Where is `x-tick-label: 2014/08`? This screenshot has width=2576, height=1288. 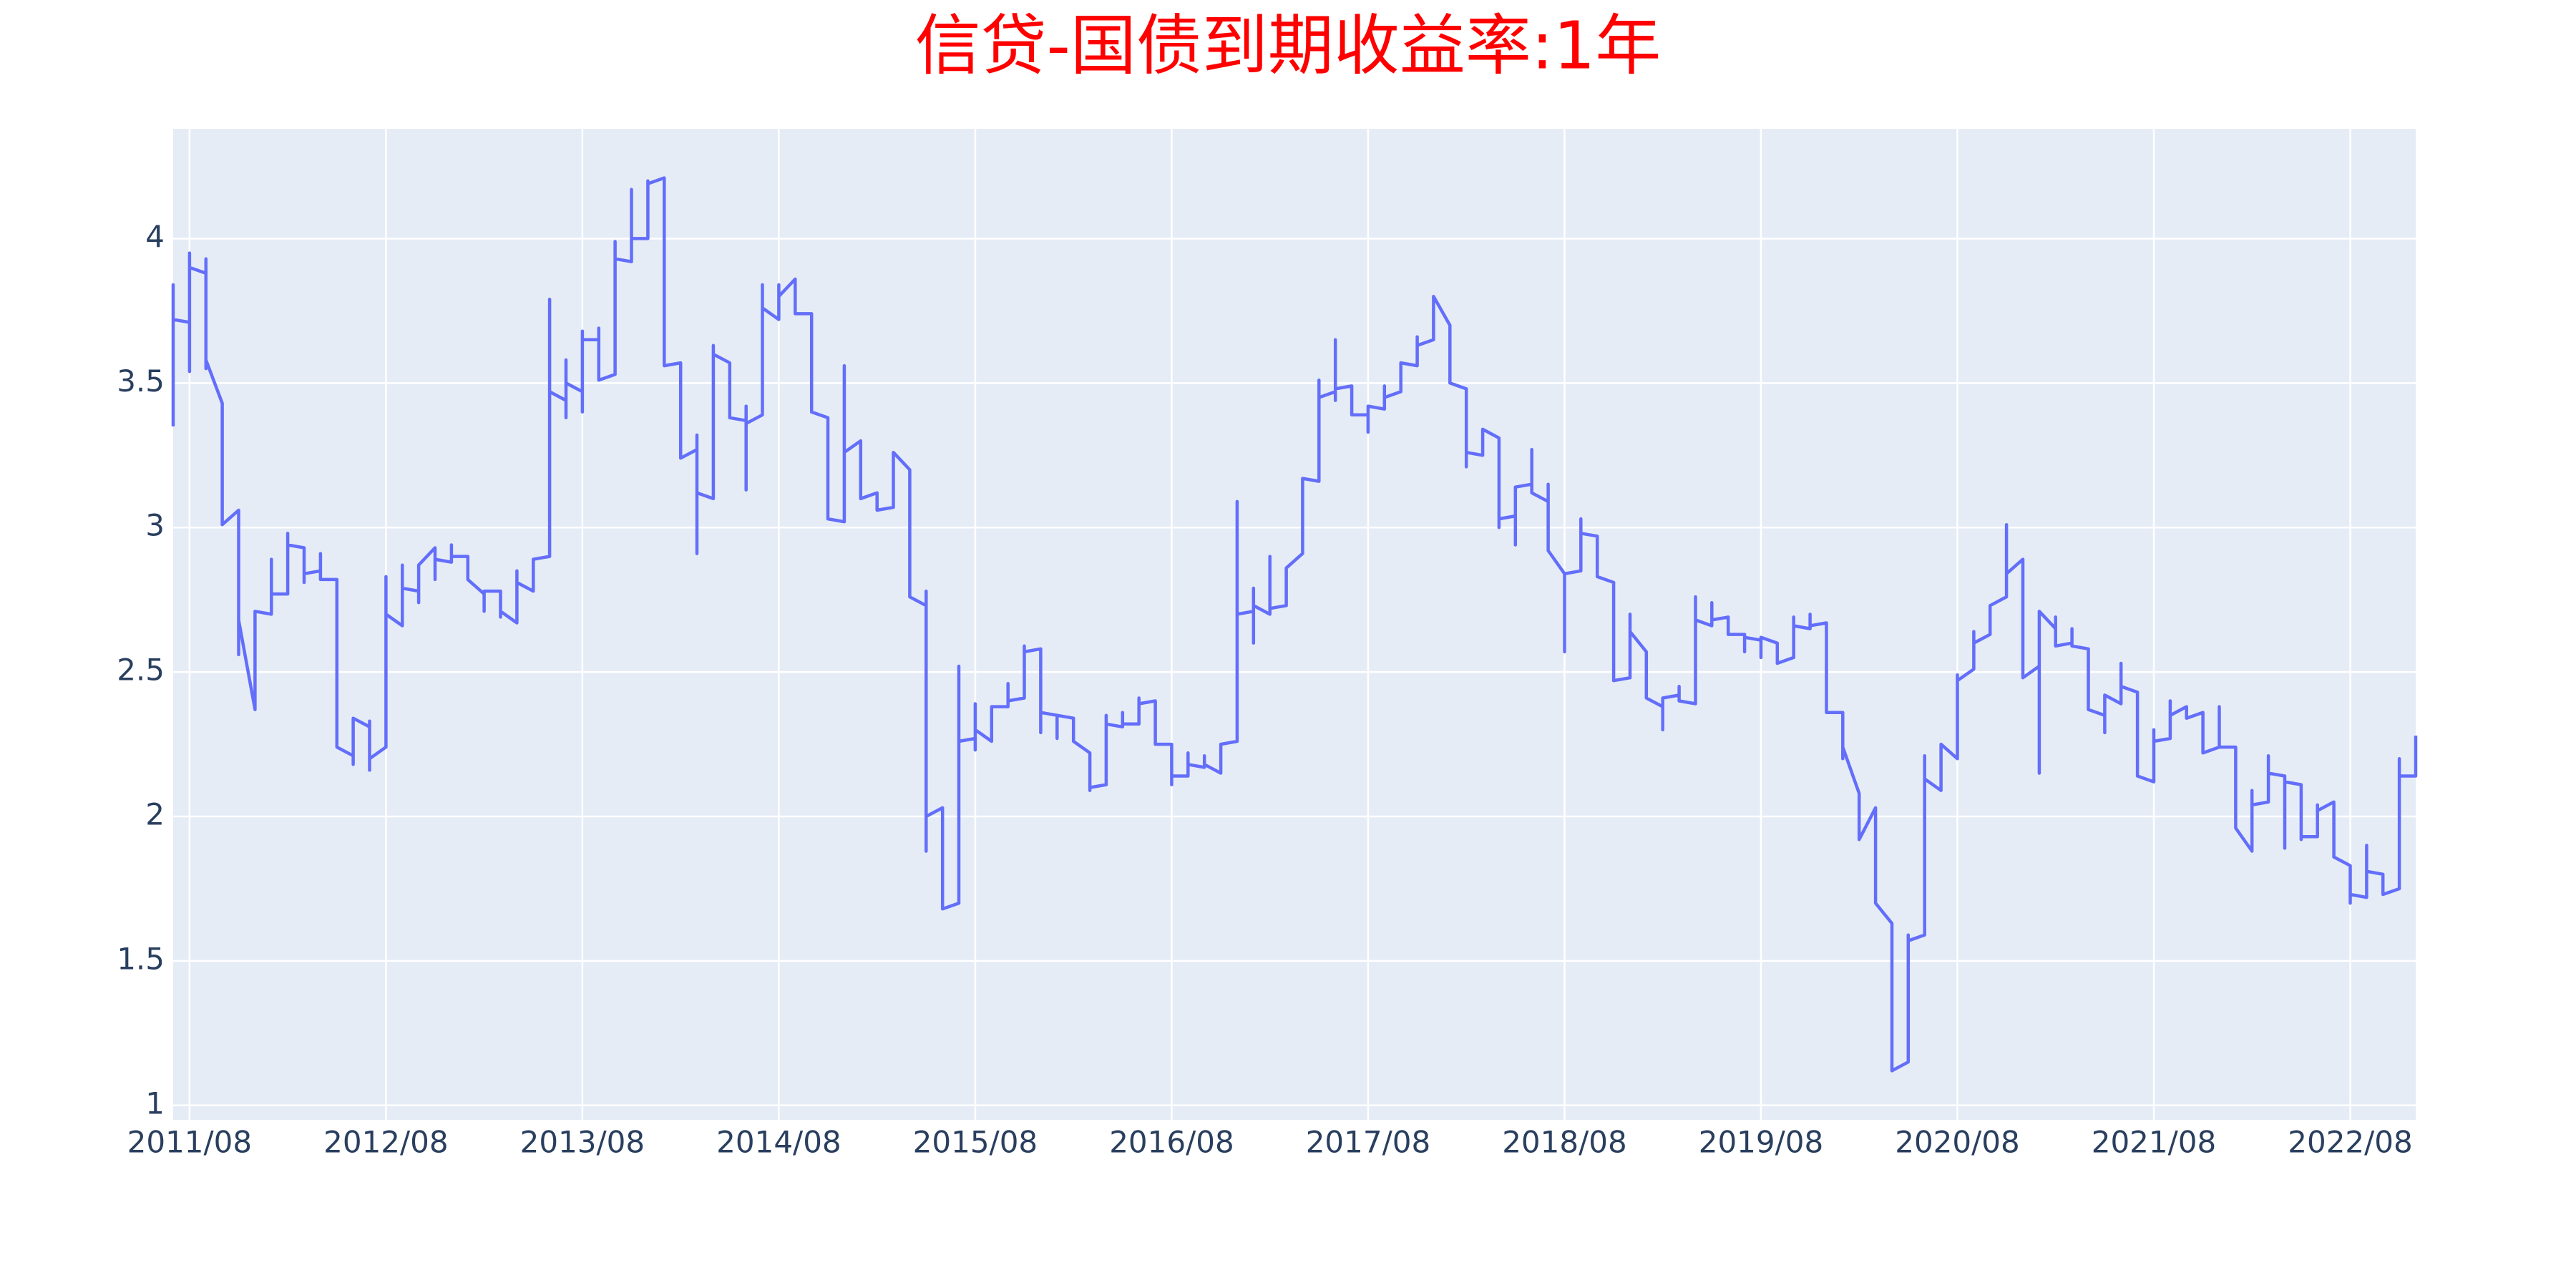 x-tick-label: 2014/08 is located at coordinates (778, 1142).